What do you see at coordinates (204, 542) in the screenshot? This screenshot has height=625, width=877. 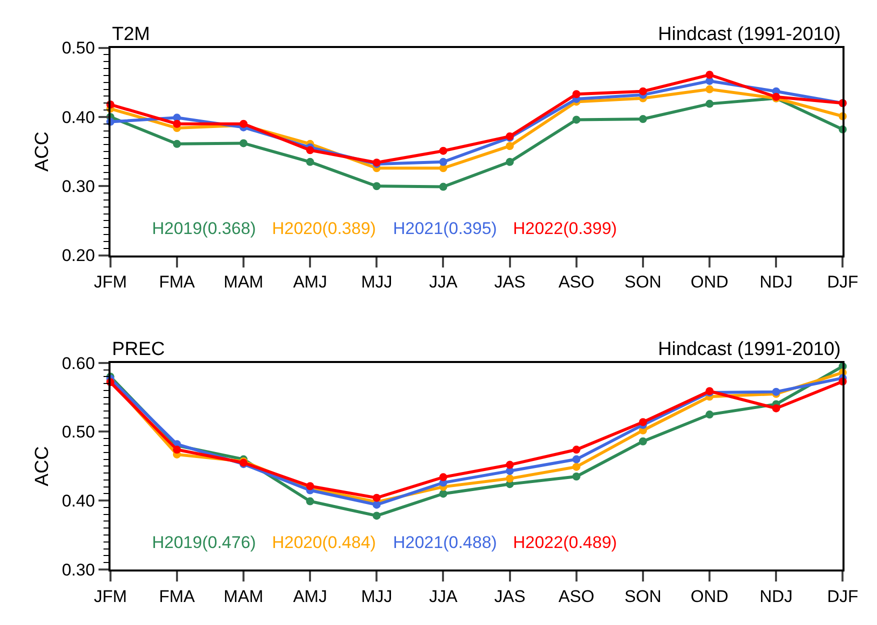 I see `text: H2019(0.476)` at bounding box center [204, 542].